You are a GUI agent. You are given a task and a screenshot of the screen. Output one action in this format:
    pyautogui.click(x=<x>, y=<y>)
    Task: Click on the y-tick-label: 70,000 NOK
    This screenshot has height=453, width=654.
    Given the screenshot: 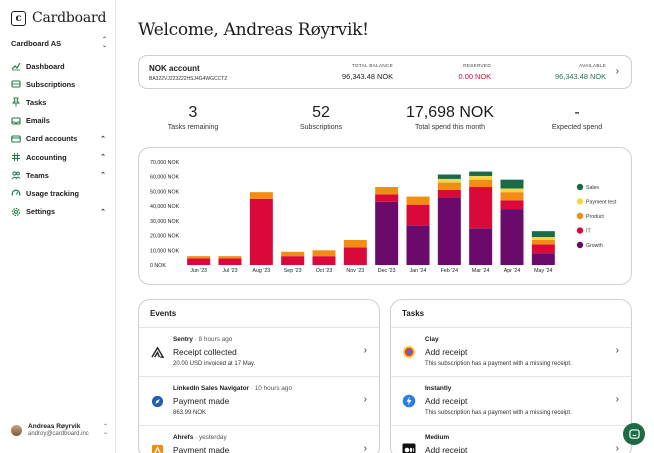 What is the action you would take?
    pyautogui.click(x=165, y=163)
    